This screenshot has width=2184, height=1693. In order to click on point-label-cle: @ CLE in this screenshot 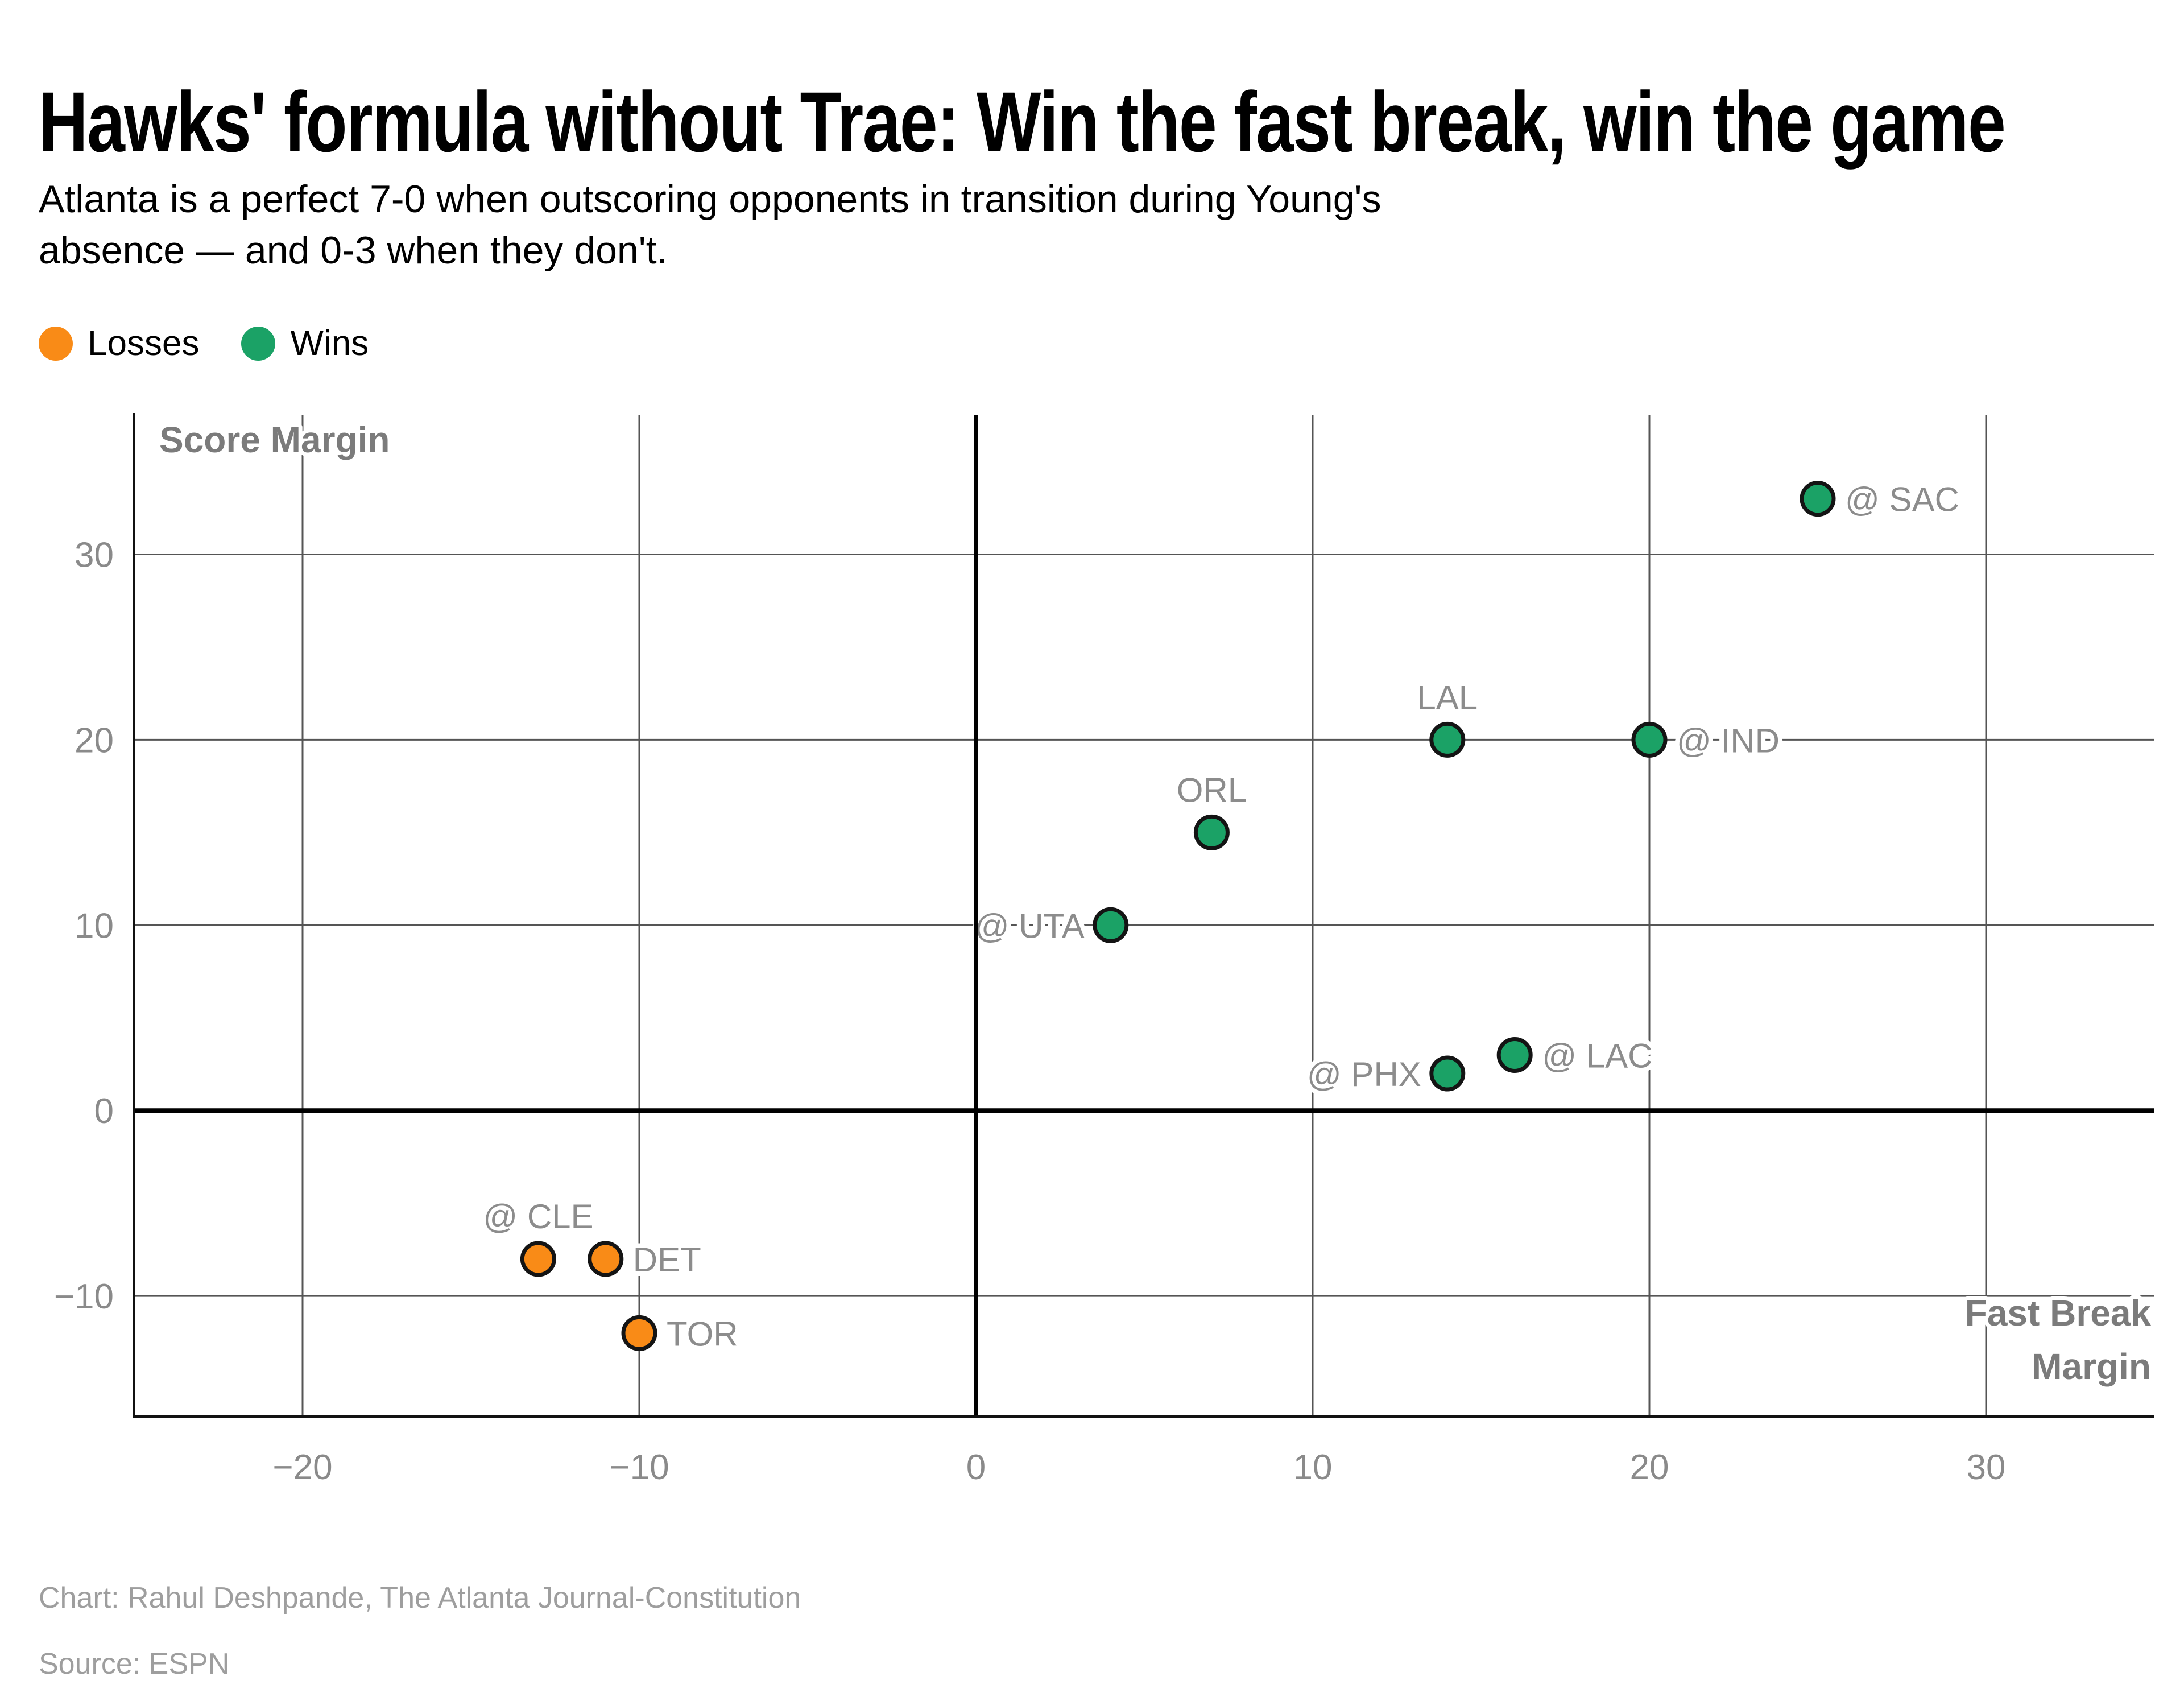, I will do `click(538, 1217)`.